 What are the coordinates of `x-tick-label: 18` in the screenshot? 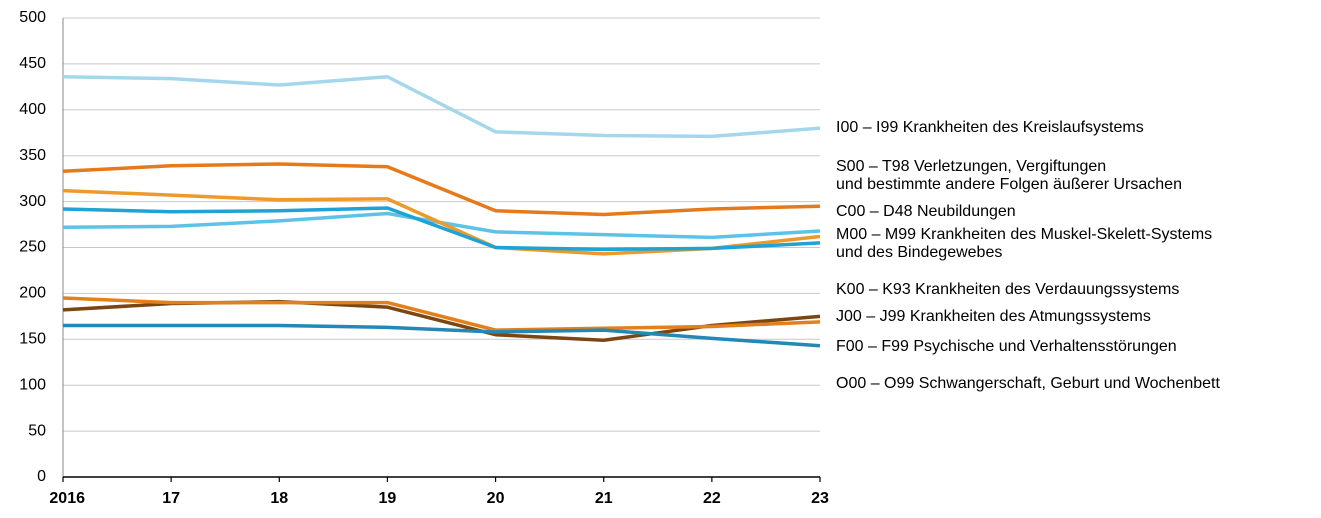 It's located at (279, 498).